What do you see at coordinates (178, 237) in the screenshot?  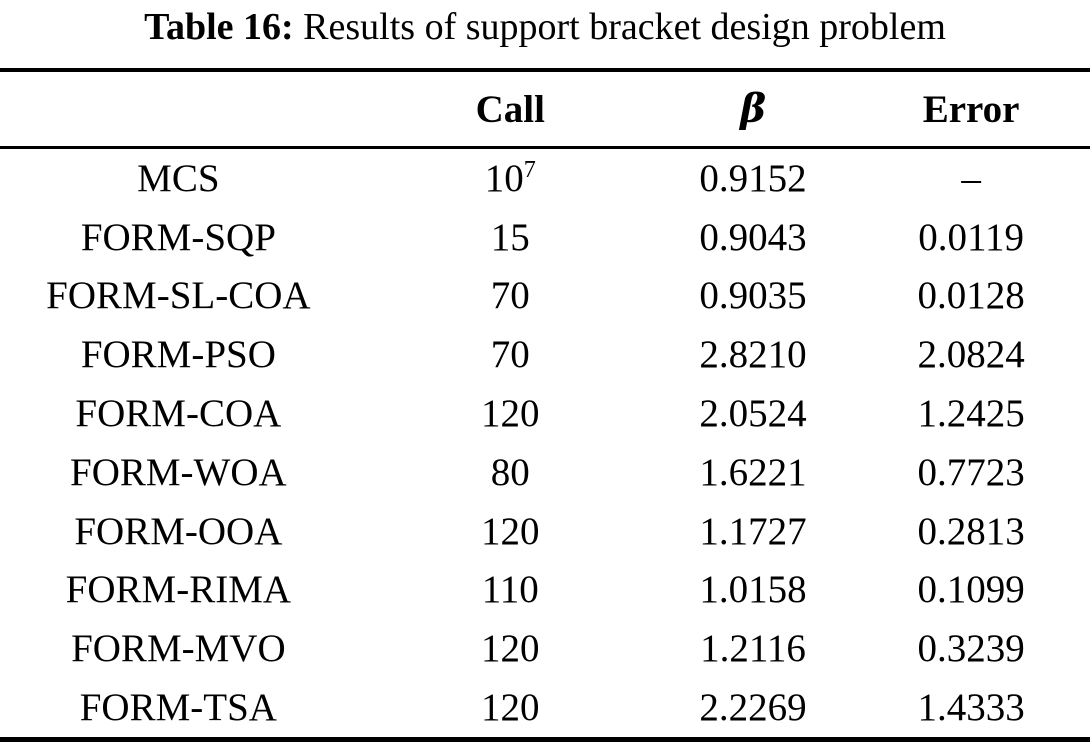 I see `cell-method: FORM-SQP` at bounding box center [178, 237].